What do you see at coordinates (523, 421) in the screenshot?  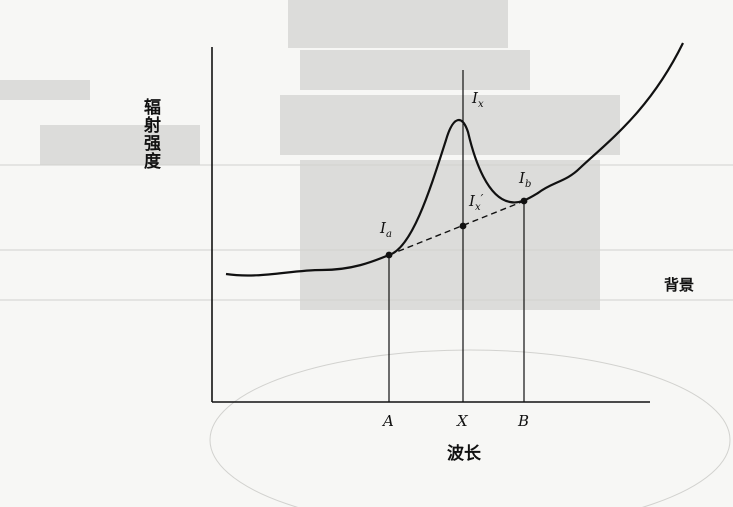 I see `tick-label-b: B` at bounding box center [523, 421].